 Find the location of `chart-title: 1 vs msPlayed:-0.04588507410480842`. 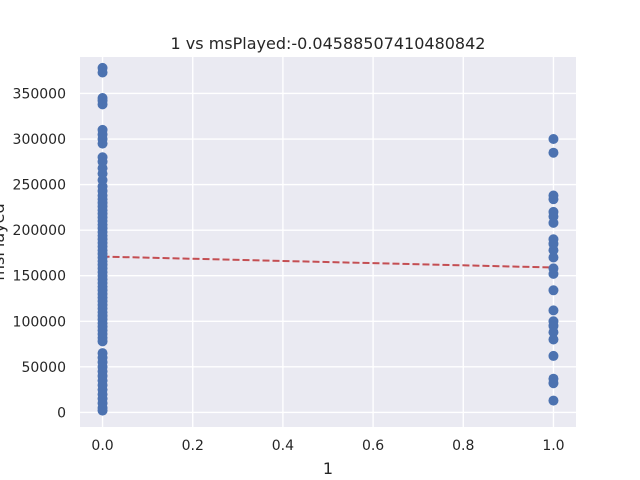

chart-title: 1 vs msPlayed:-0.04588507410480842 is located at coordinates (328, 43).